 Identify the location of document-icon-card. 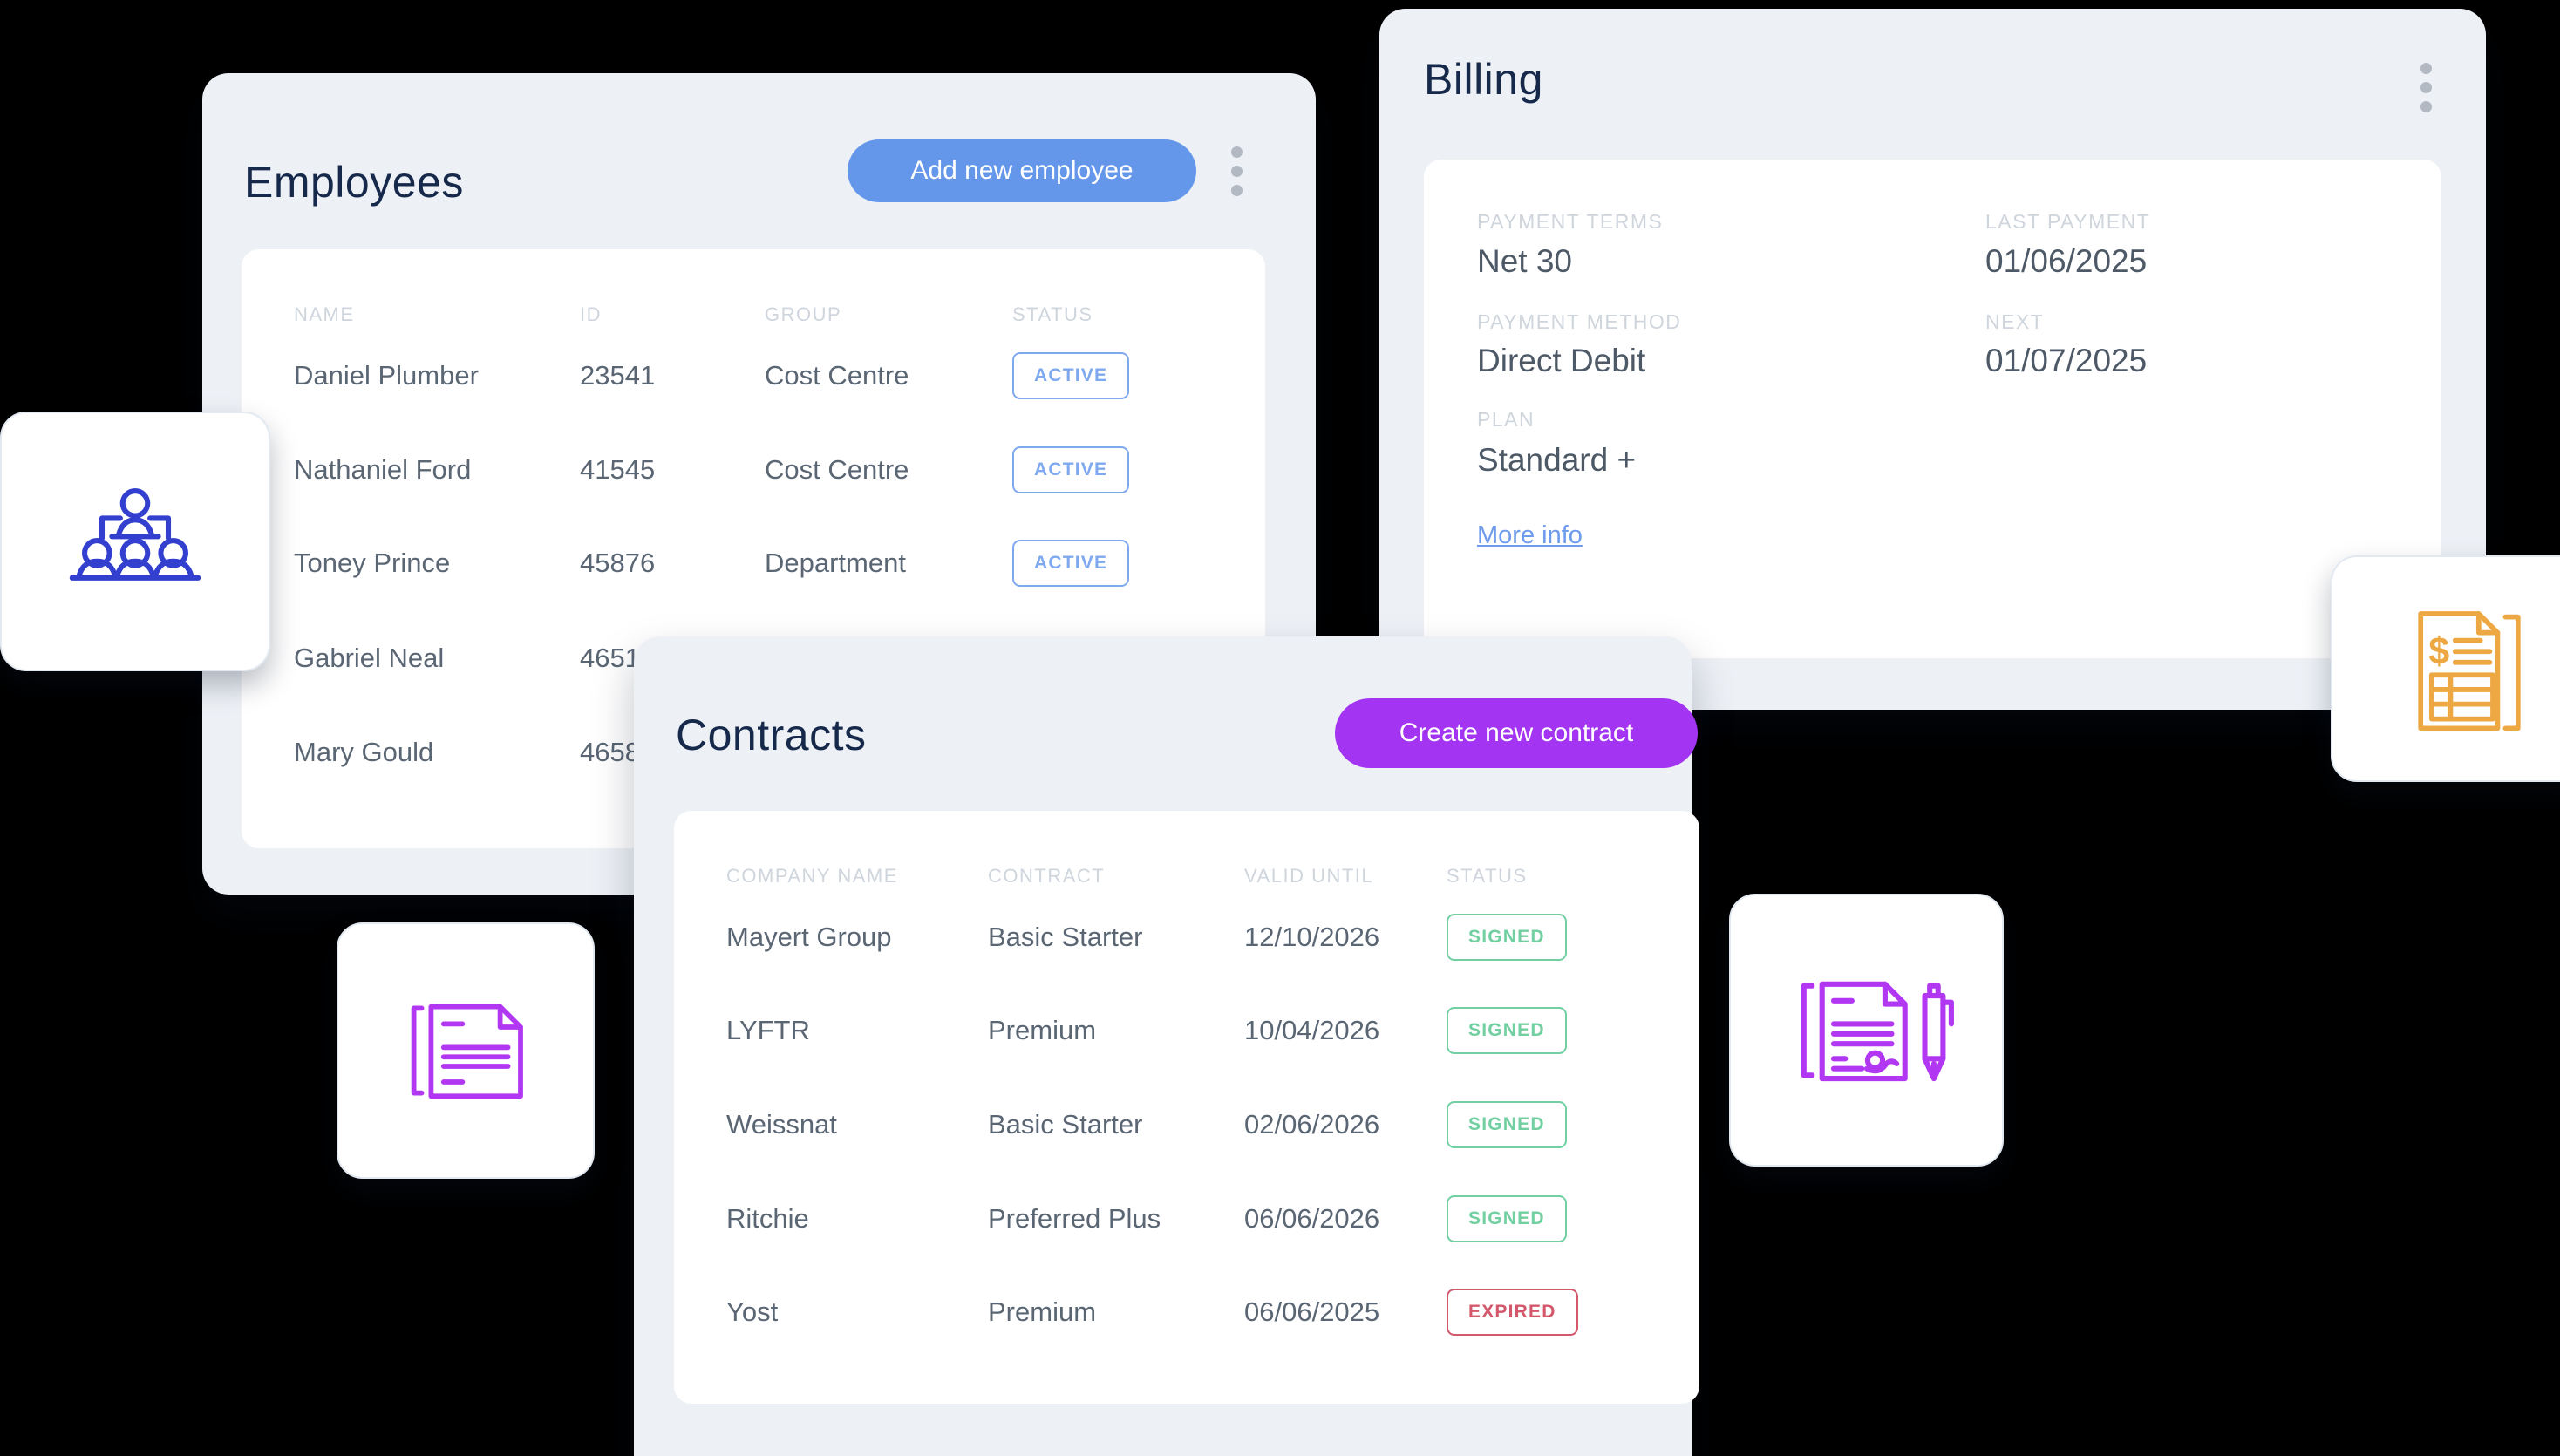
(466, 1050).